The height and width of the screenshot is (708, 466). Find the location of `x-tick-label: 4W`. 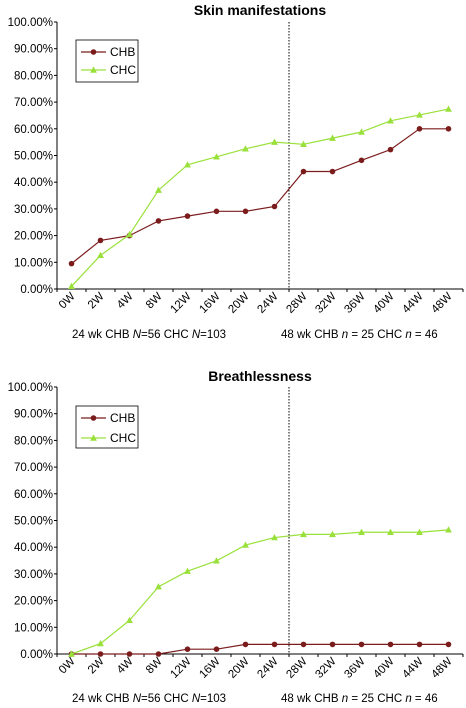

x-tick-label: 4W is located at coordinates (125, 301).